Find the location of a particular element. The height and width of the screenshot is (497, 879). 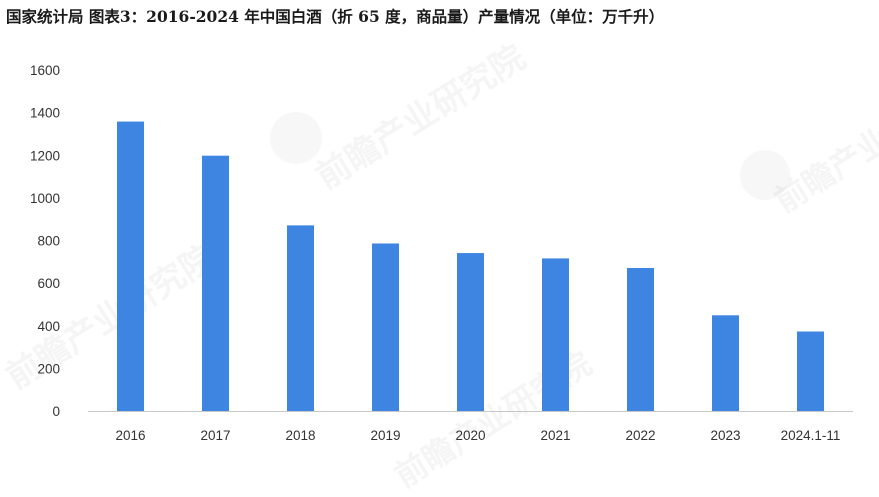

y-tick-label: 1600 is located at coordinates (45, 70).